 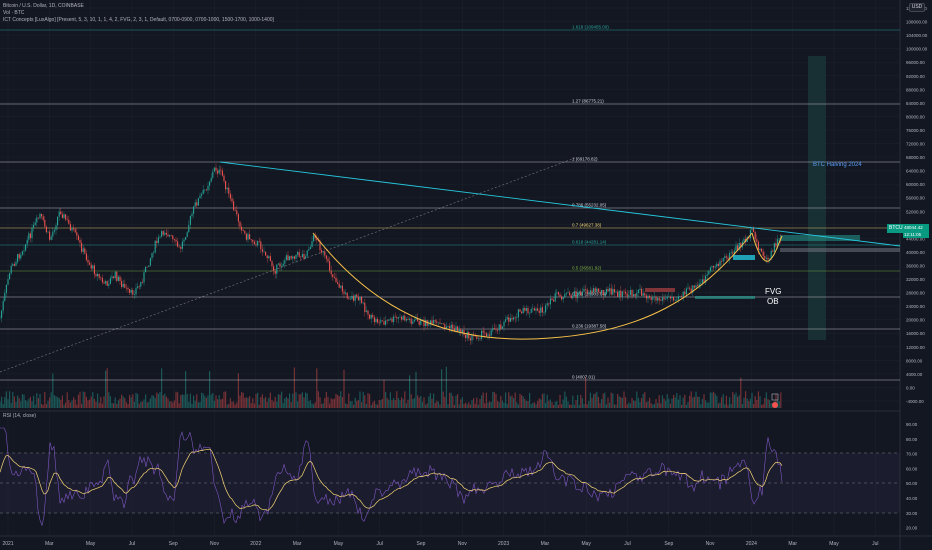 What do you see at coordinates (767, 247) in the screenshot?
I see `handle-curve` at bounding box center [767, 247].